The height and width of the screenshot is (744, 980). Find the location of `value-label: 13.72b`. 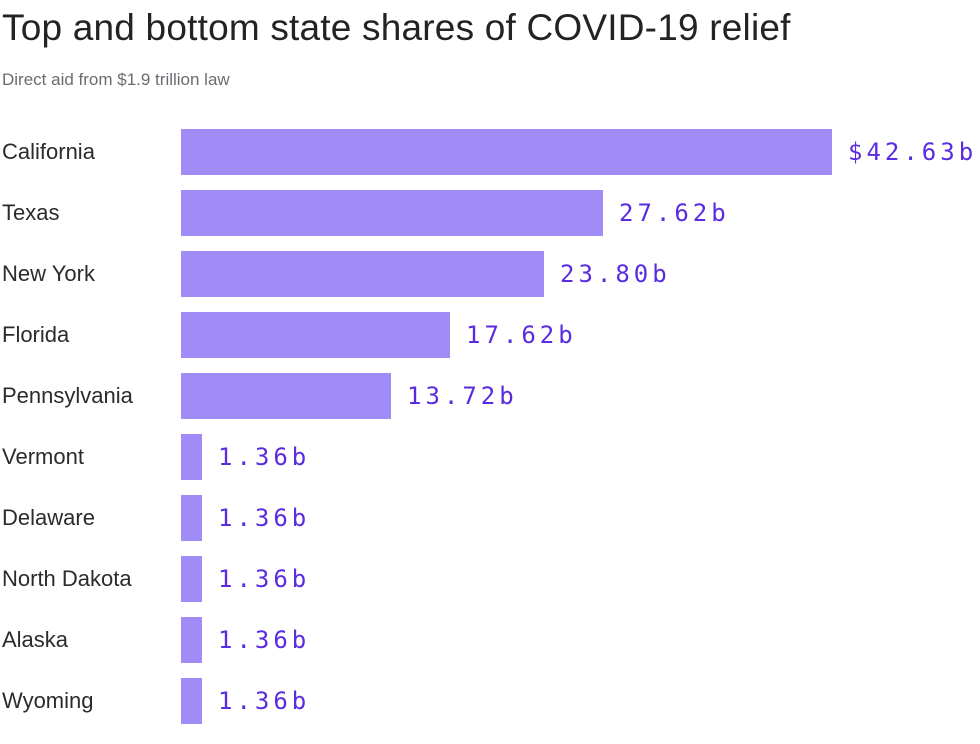

value-label: 13.72b is located at coordinates (462, 395).